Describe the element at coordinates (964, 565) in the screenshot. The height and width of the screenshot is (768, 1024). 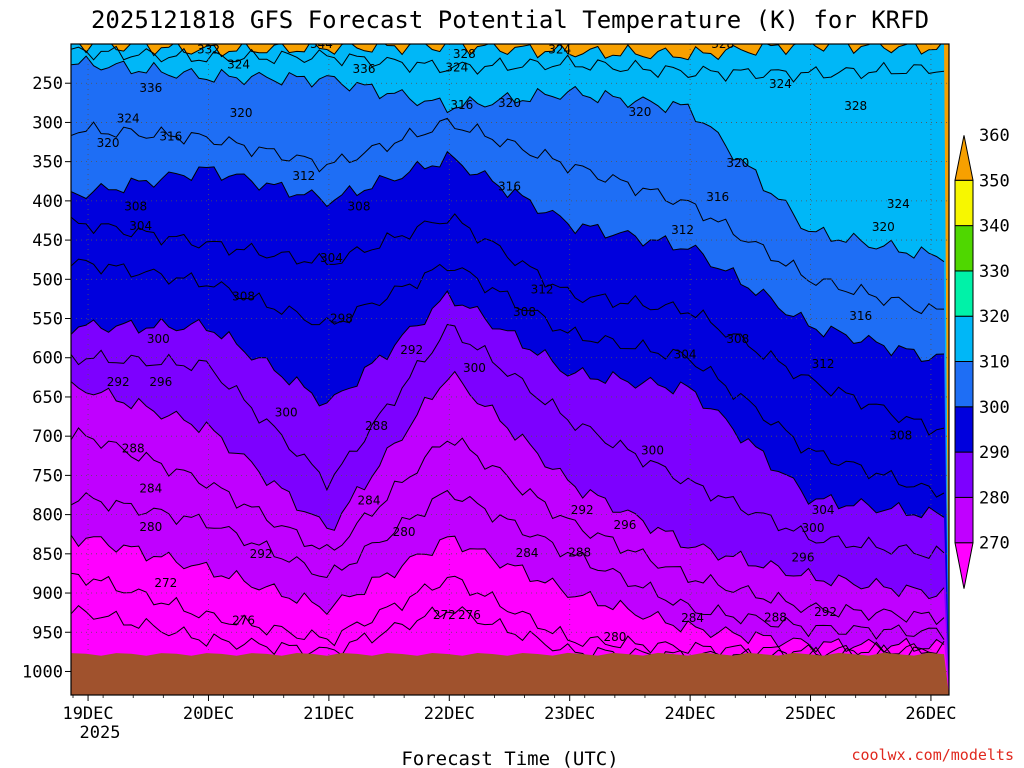
I see `colorbar-low-arrow` at that location.